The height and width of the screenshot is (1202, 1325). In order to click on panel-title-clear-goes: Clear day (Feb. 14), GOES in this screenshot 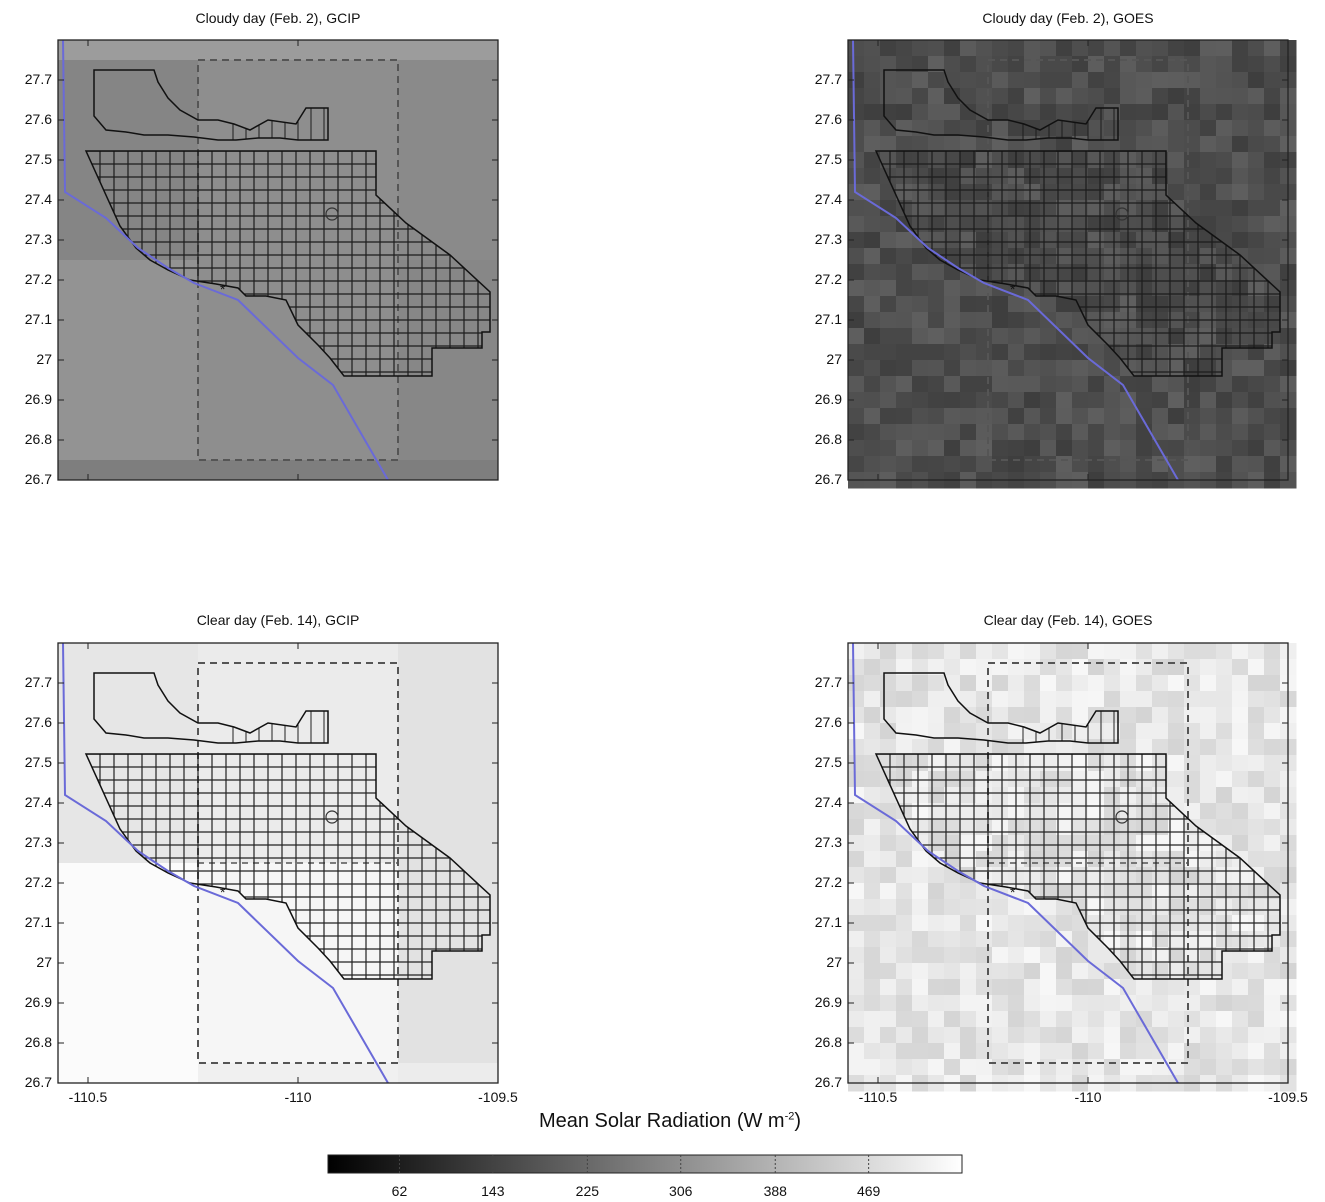, I will do `click(1068, 620)`.